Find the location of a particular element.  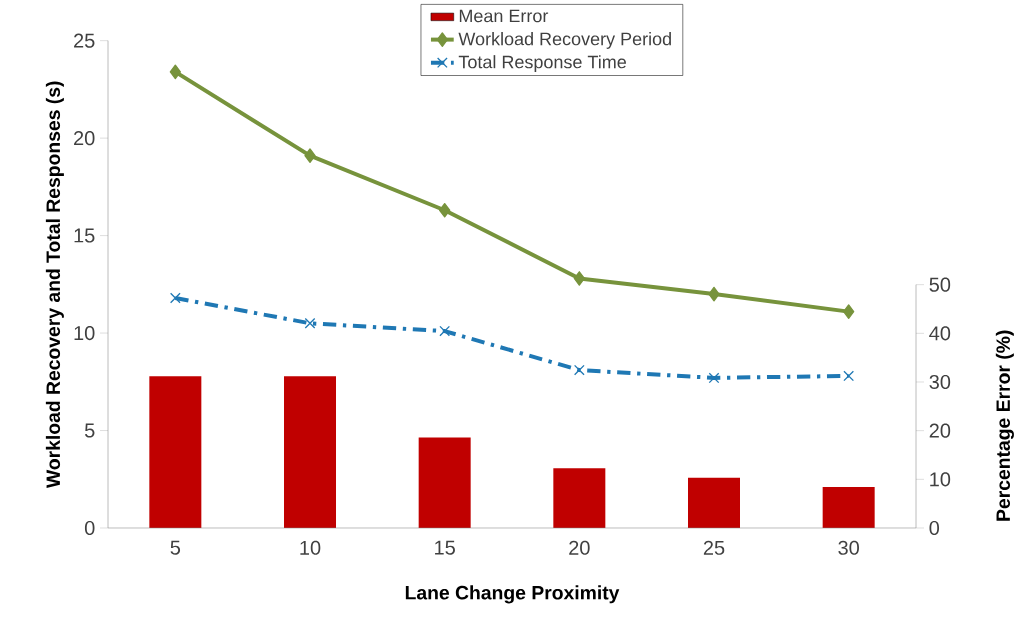

y2-tick-label: 40 is located at coordinates (940, 333).